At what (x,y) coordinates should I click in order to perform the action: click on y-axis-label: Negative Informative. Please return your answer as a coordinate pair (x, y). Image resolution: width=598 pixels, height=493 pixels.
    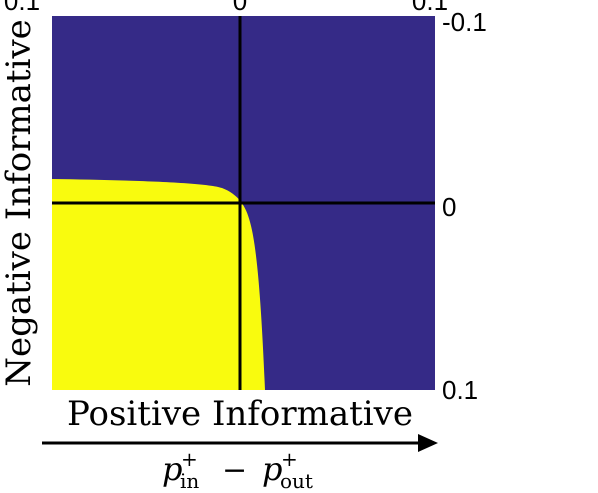
    Looking at the image, I should click on (19, 203).